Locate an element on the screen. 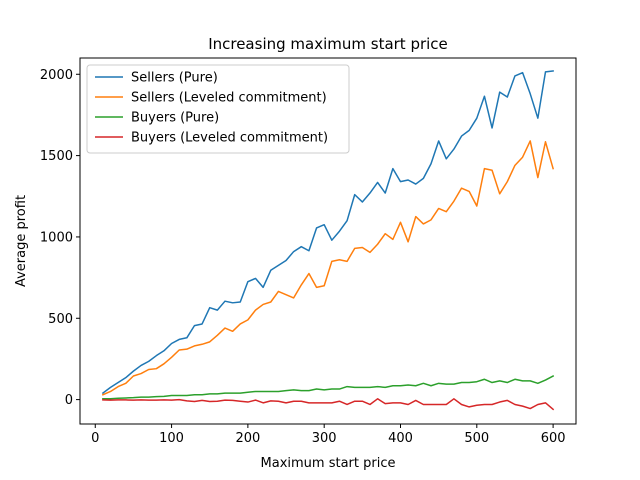 The height and width of the screenshot is (480, 640). y-axis-label: Average profit is located at coordinates (21, 241).